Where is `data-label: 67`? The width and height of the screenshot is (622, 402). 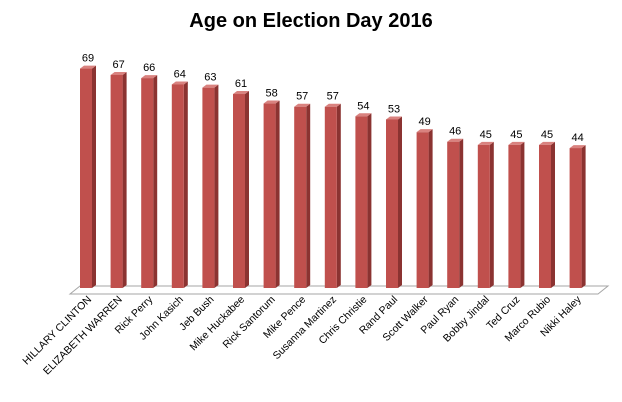
data-label: 67 is located at coordinates (118, 65).